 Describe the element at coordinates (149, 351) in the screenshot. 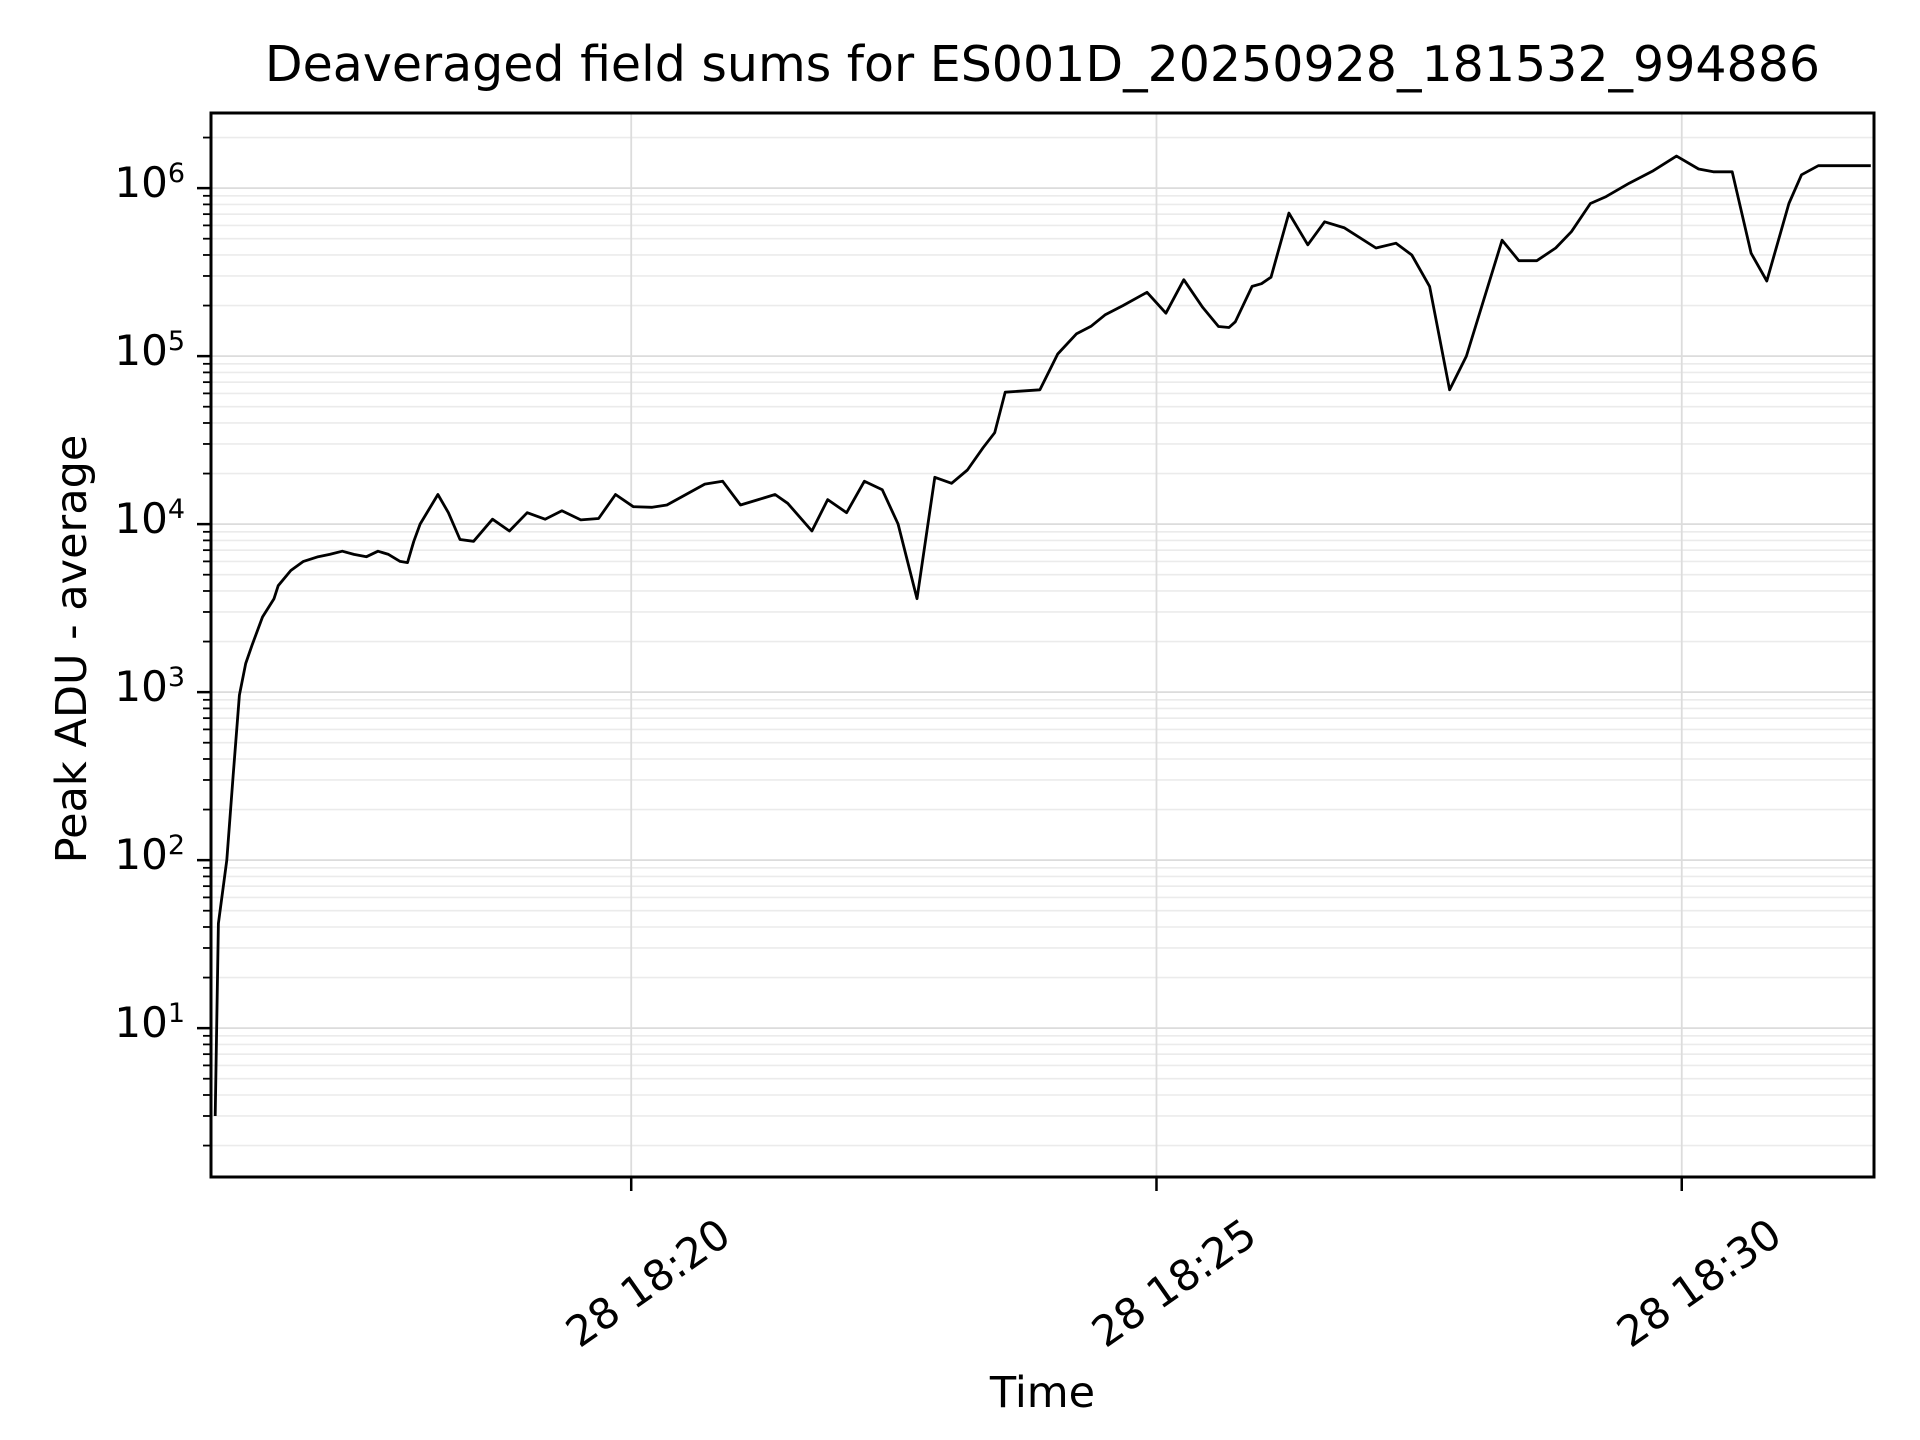

I see `y-tick-label: 105` at that location.